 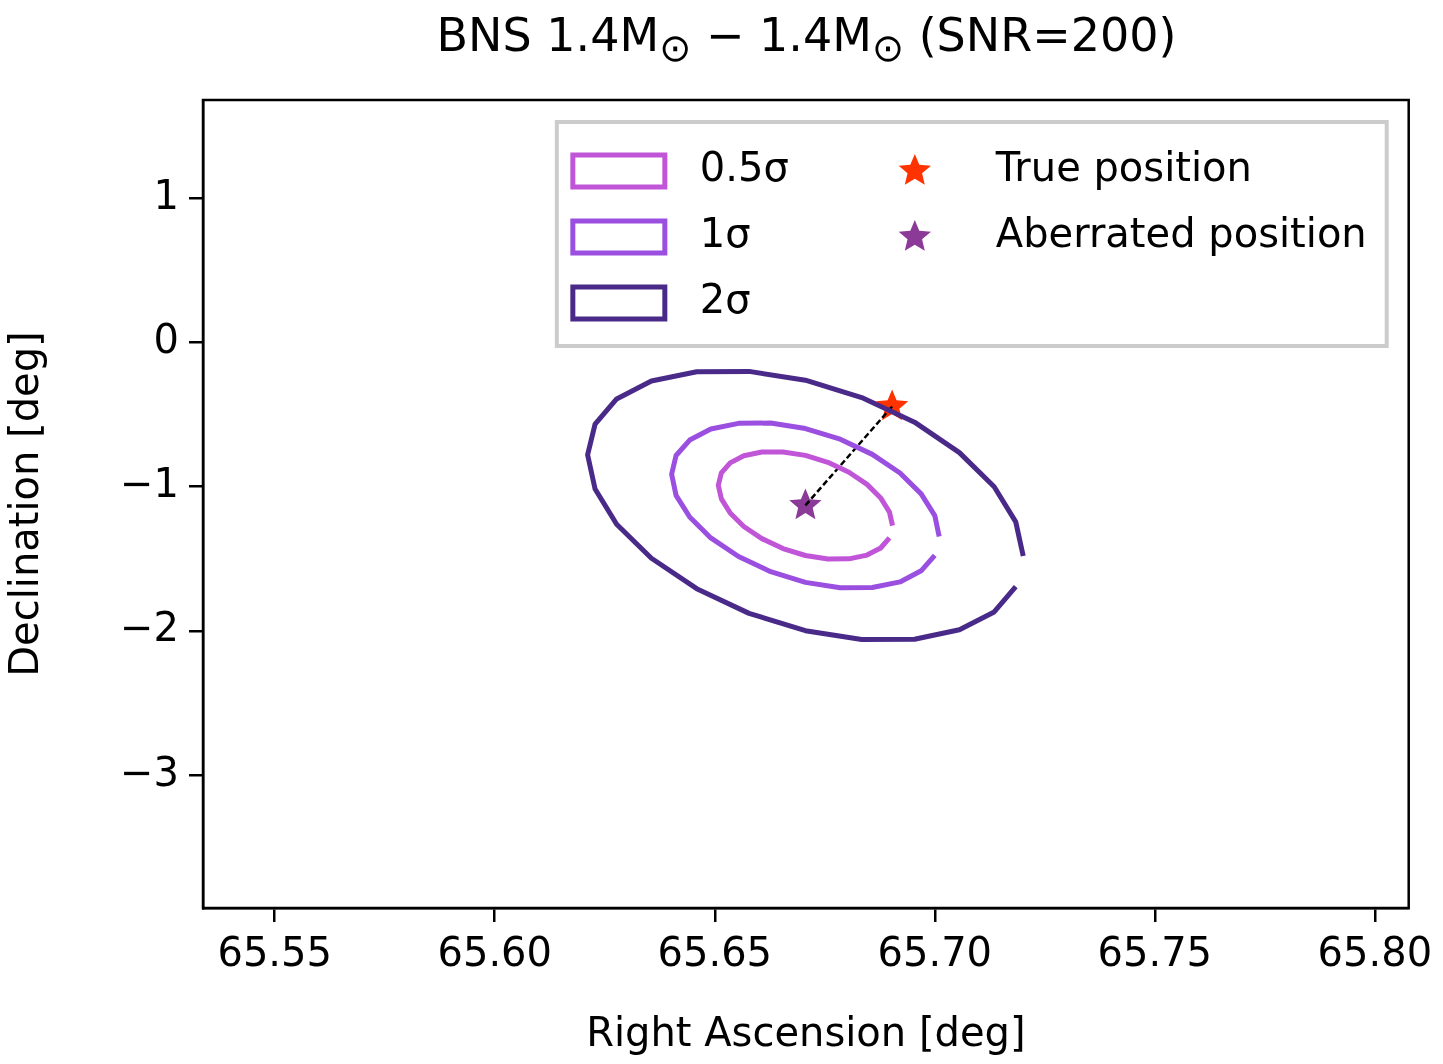 I want to click on x-axis-title: Right Ascension [deg], so click(x=806, y=1032).